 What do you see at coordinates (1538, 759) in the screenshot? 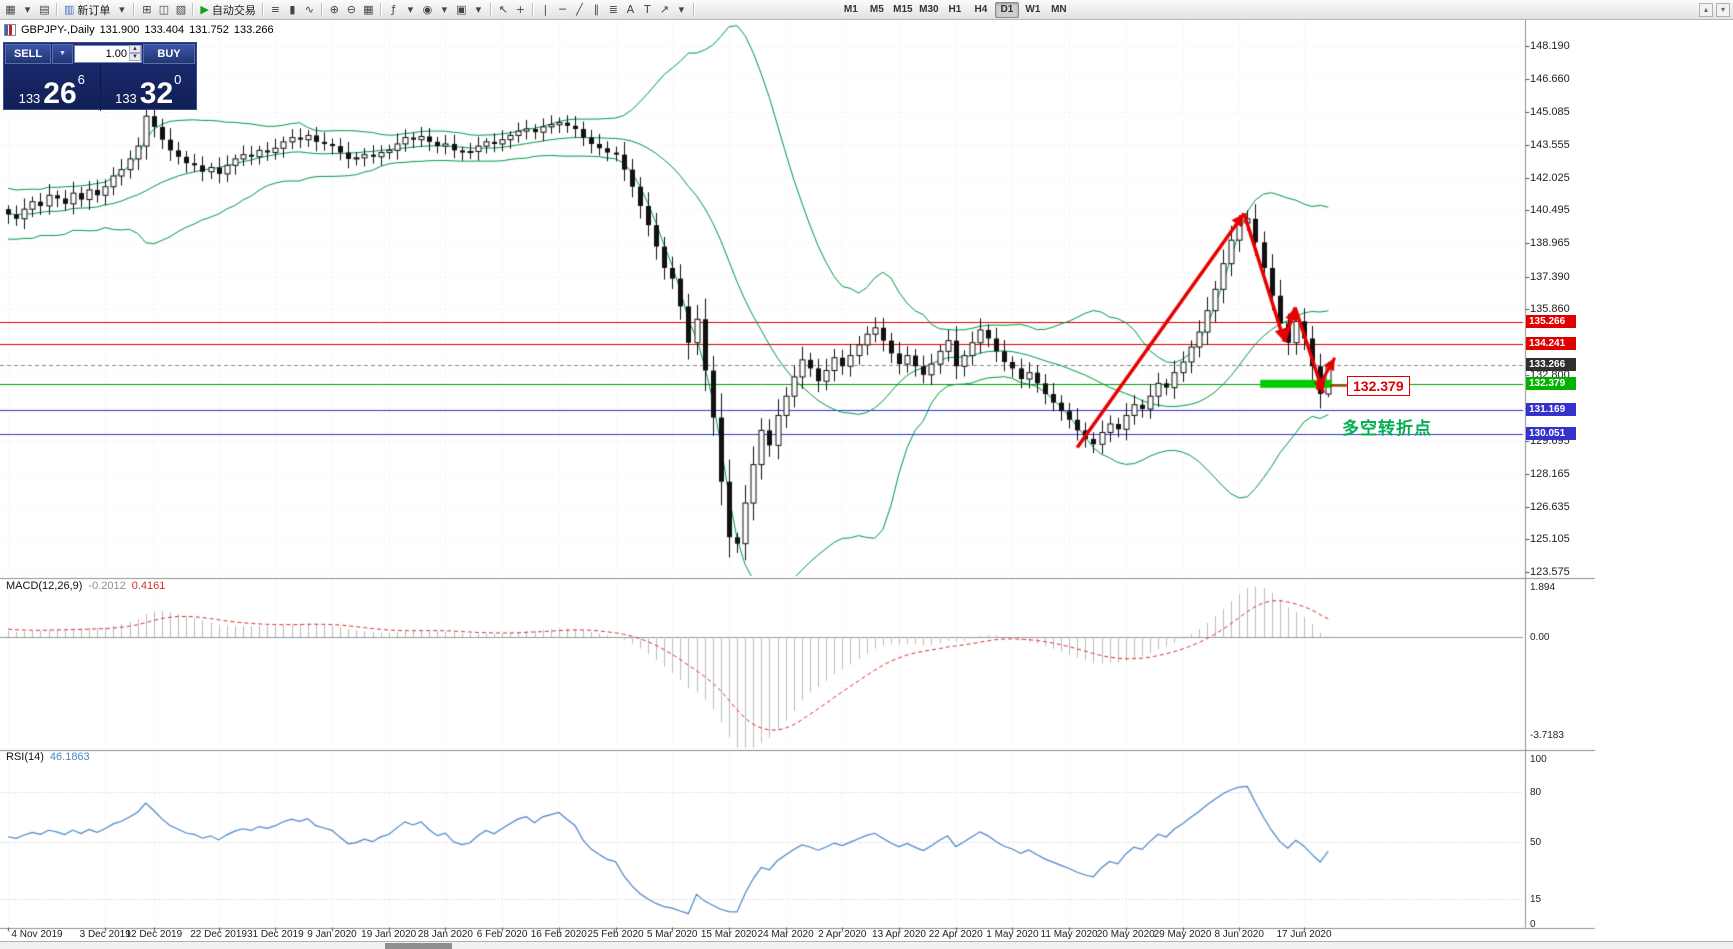
I see `rsi-scale-label: 100` at bounding box center [1538, 759].